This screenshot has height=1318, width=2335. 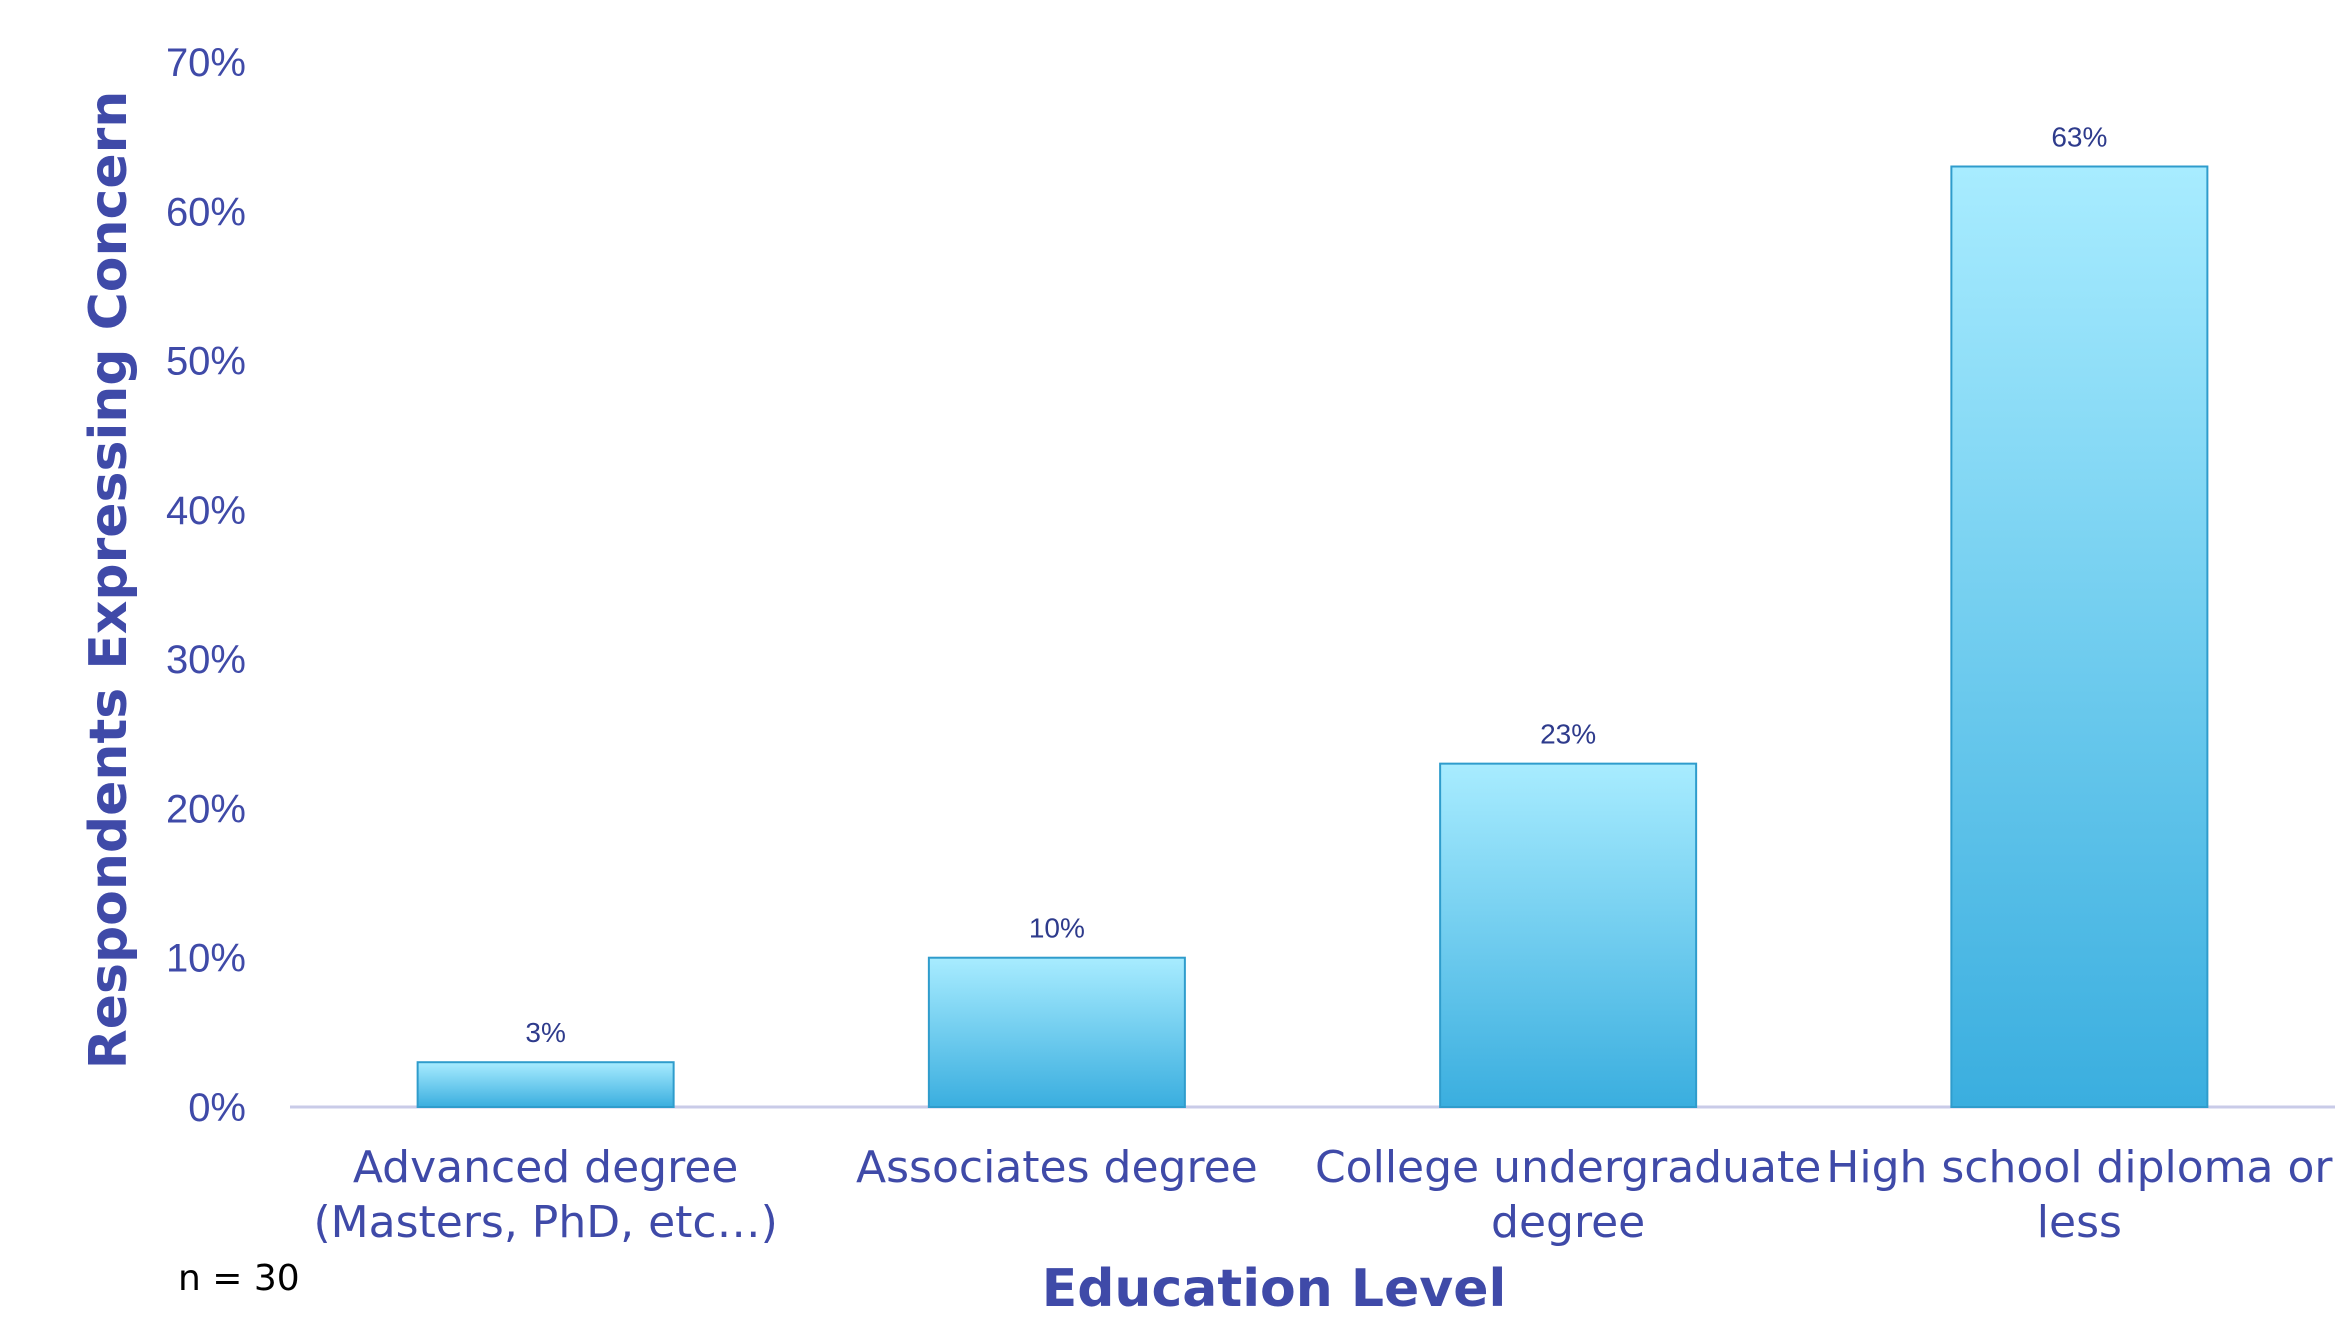 I want to click on y-tick-label: 0%, so click(x=217, y=1108).